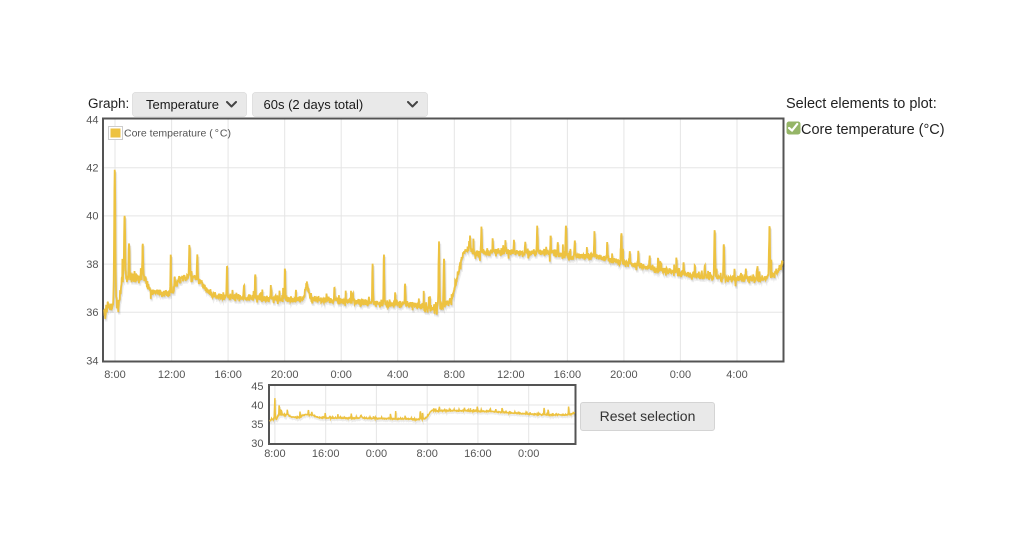  I want to click on svg-text: 30, so click(257, 444).